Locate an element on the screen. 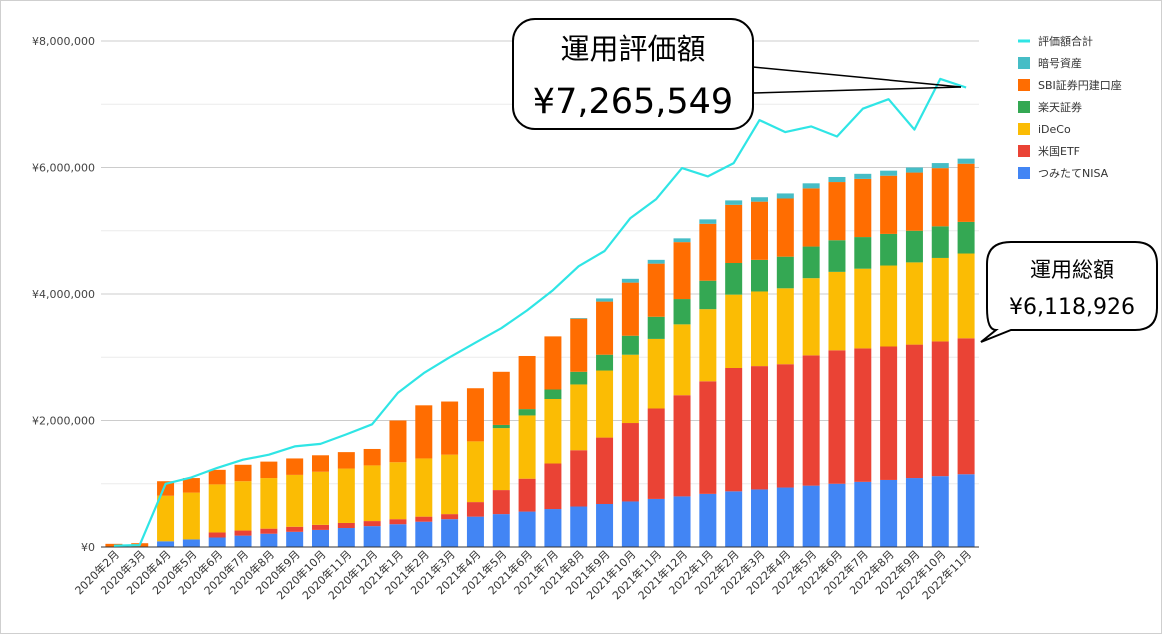 The image size is (1162, 634). y-tick-label: ¥0 is located at coordinates (88, 547).